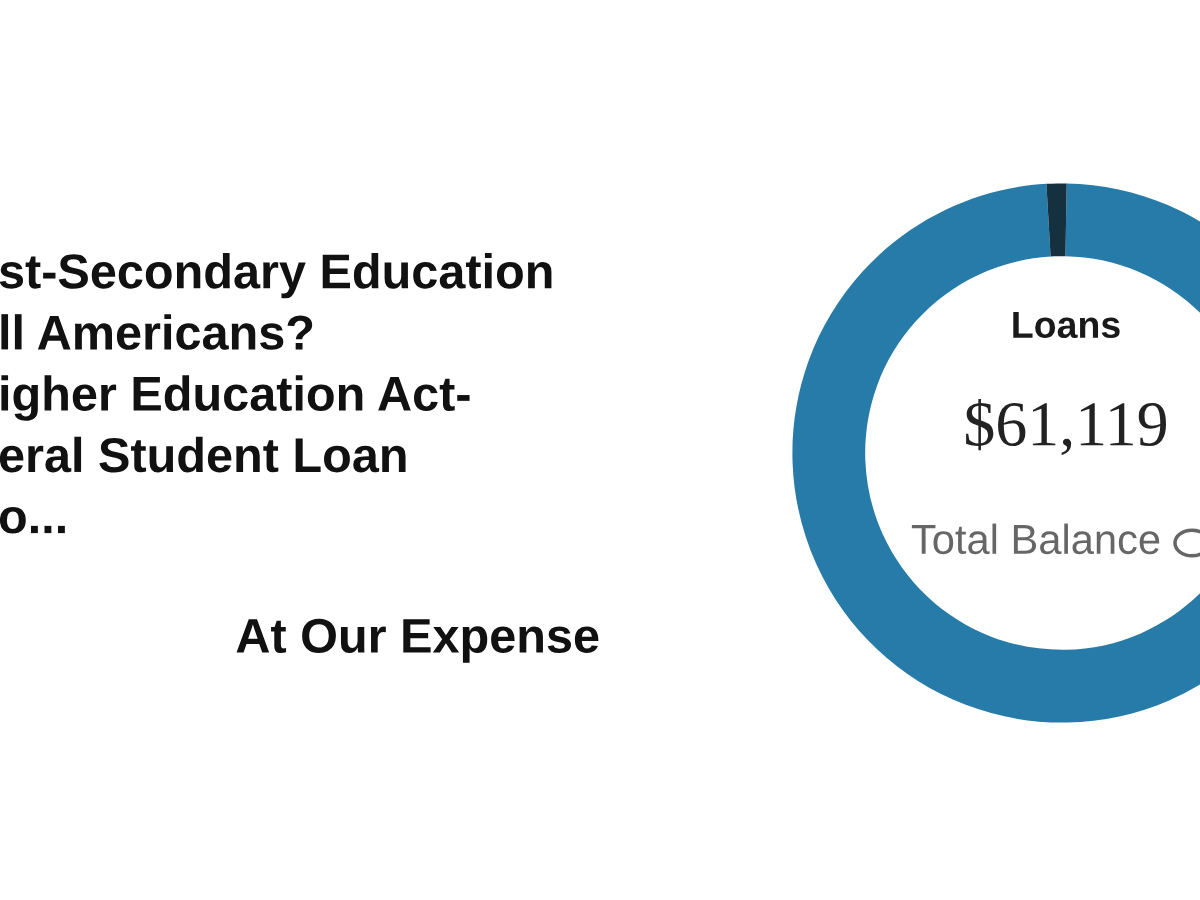 The height and width of the screenshot is (900, 1200). What do you see at coordinates (1035, 539) in the screenshot?
I see `text: Total Balance` at bounding box center [1035, 539].